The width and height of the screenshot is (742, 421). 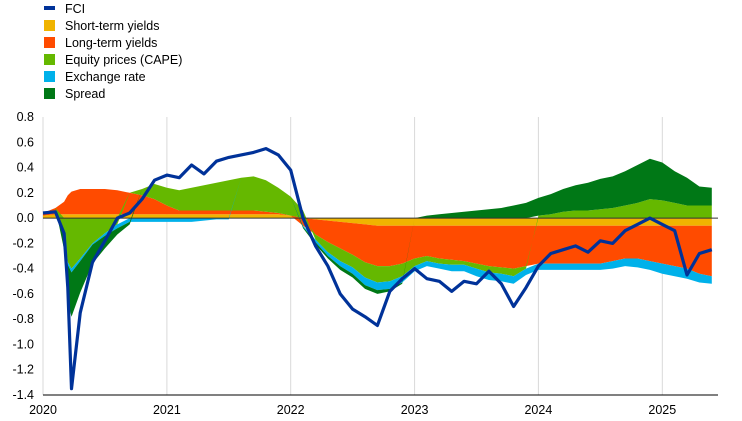 What do you see at coordinates (538, 410) in the screenshot?
I see `x-tick-label: 2024` at bounding box center [538, 410].